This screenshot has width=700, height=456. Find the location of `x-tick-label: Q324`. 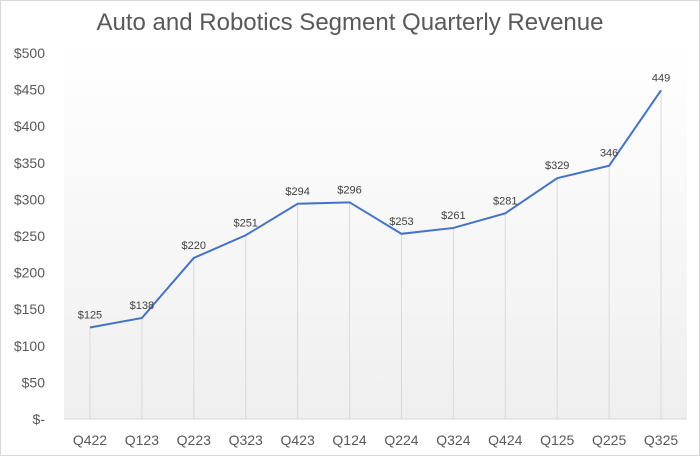

x-tick-label: Q324 is located at coordinates (453, 440).